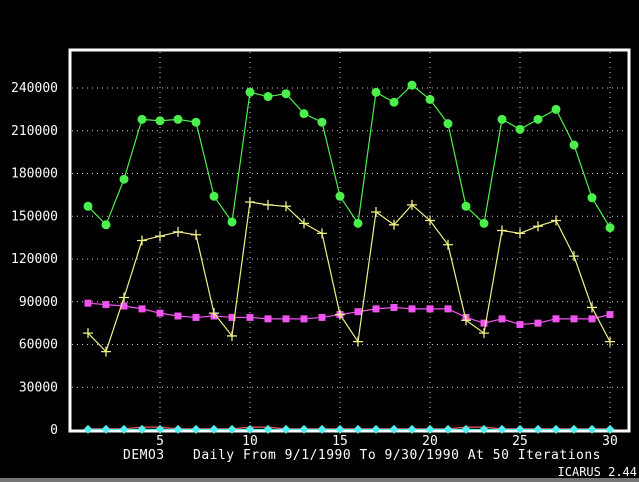  I want to click on magenta-series, so click(349, 314).